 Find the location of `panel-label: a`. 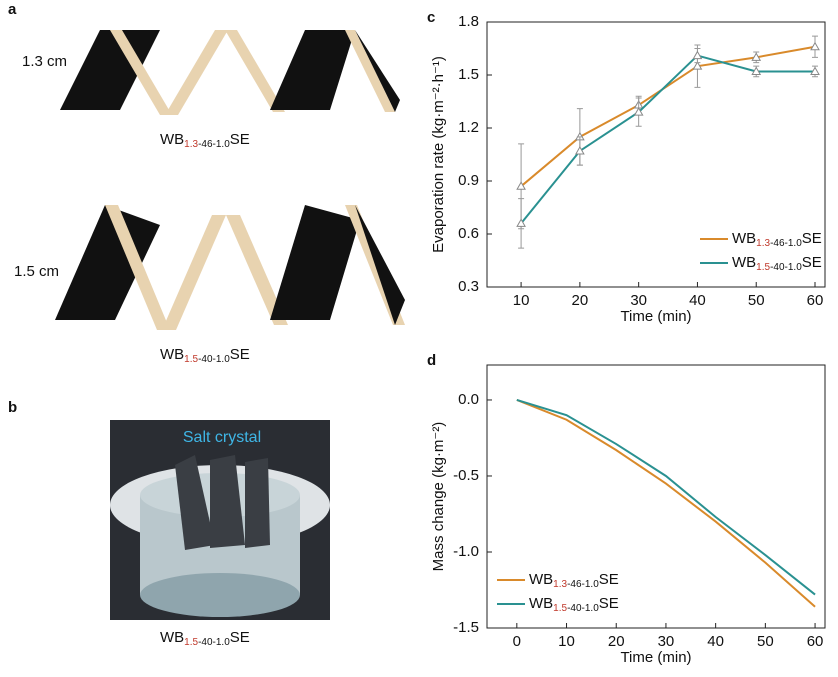

panel-label: a is located at coordinates (12, 9).